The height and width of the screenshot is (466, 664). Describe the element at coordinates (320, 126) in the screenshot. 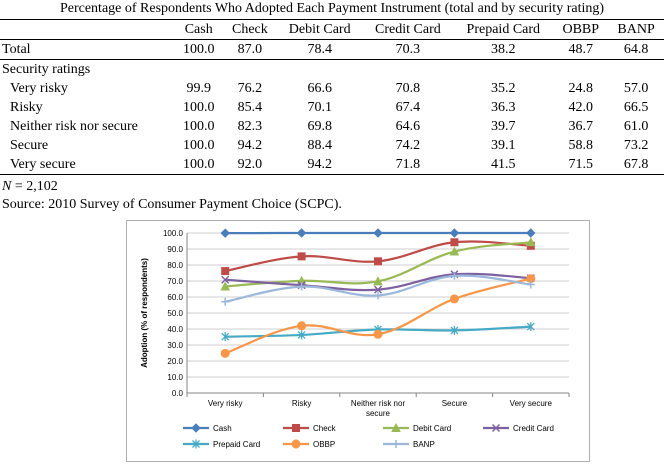

I see `table-cell: 69.8` at that location.